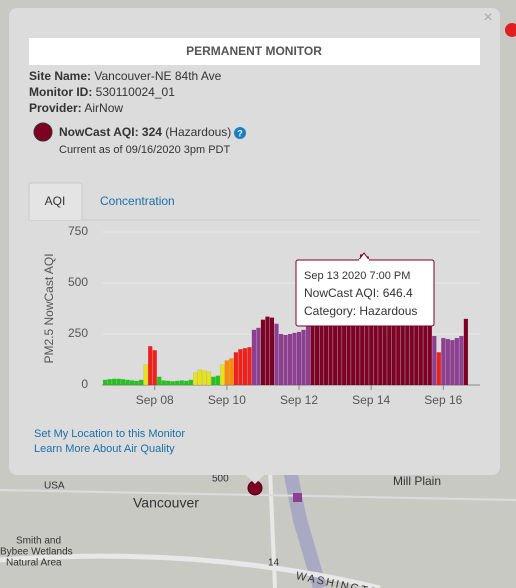  I want to click on map-label: USA, so click(54, 486).